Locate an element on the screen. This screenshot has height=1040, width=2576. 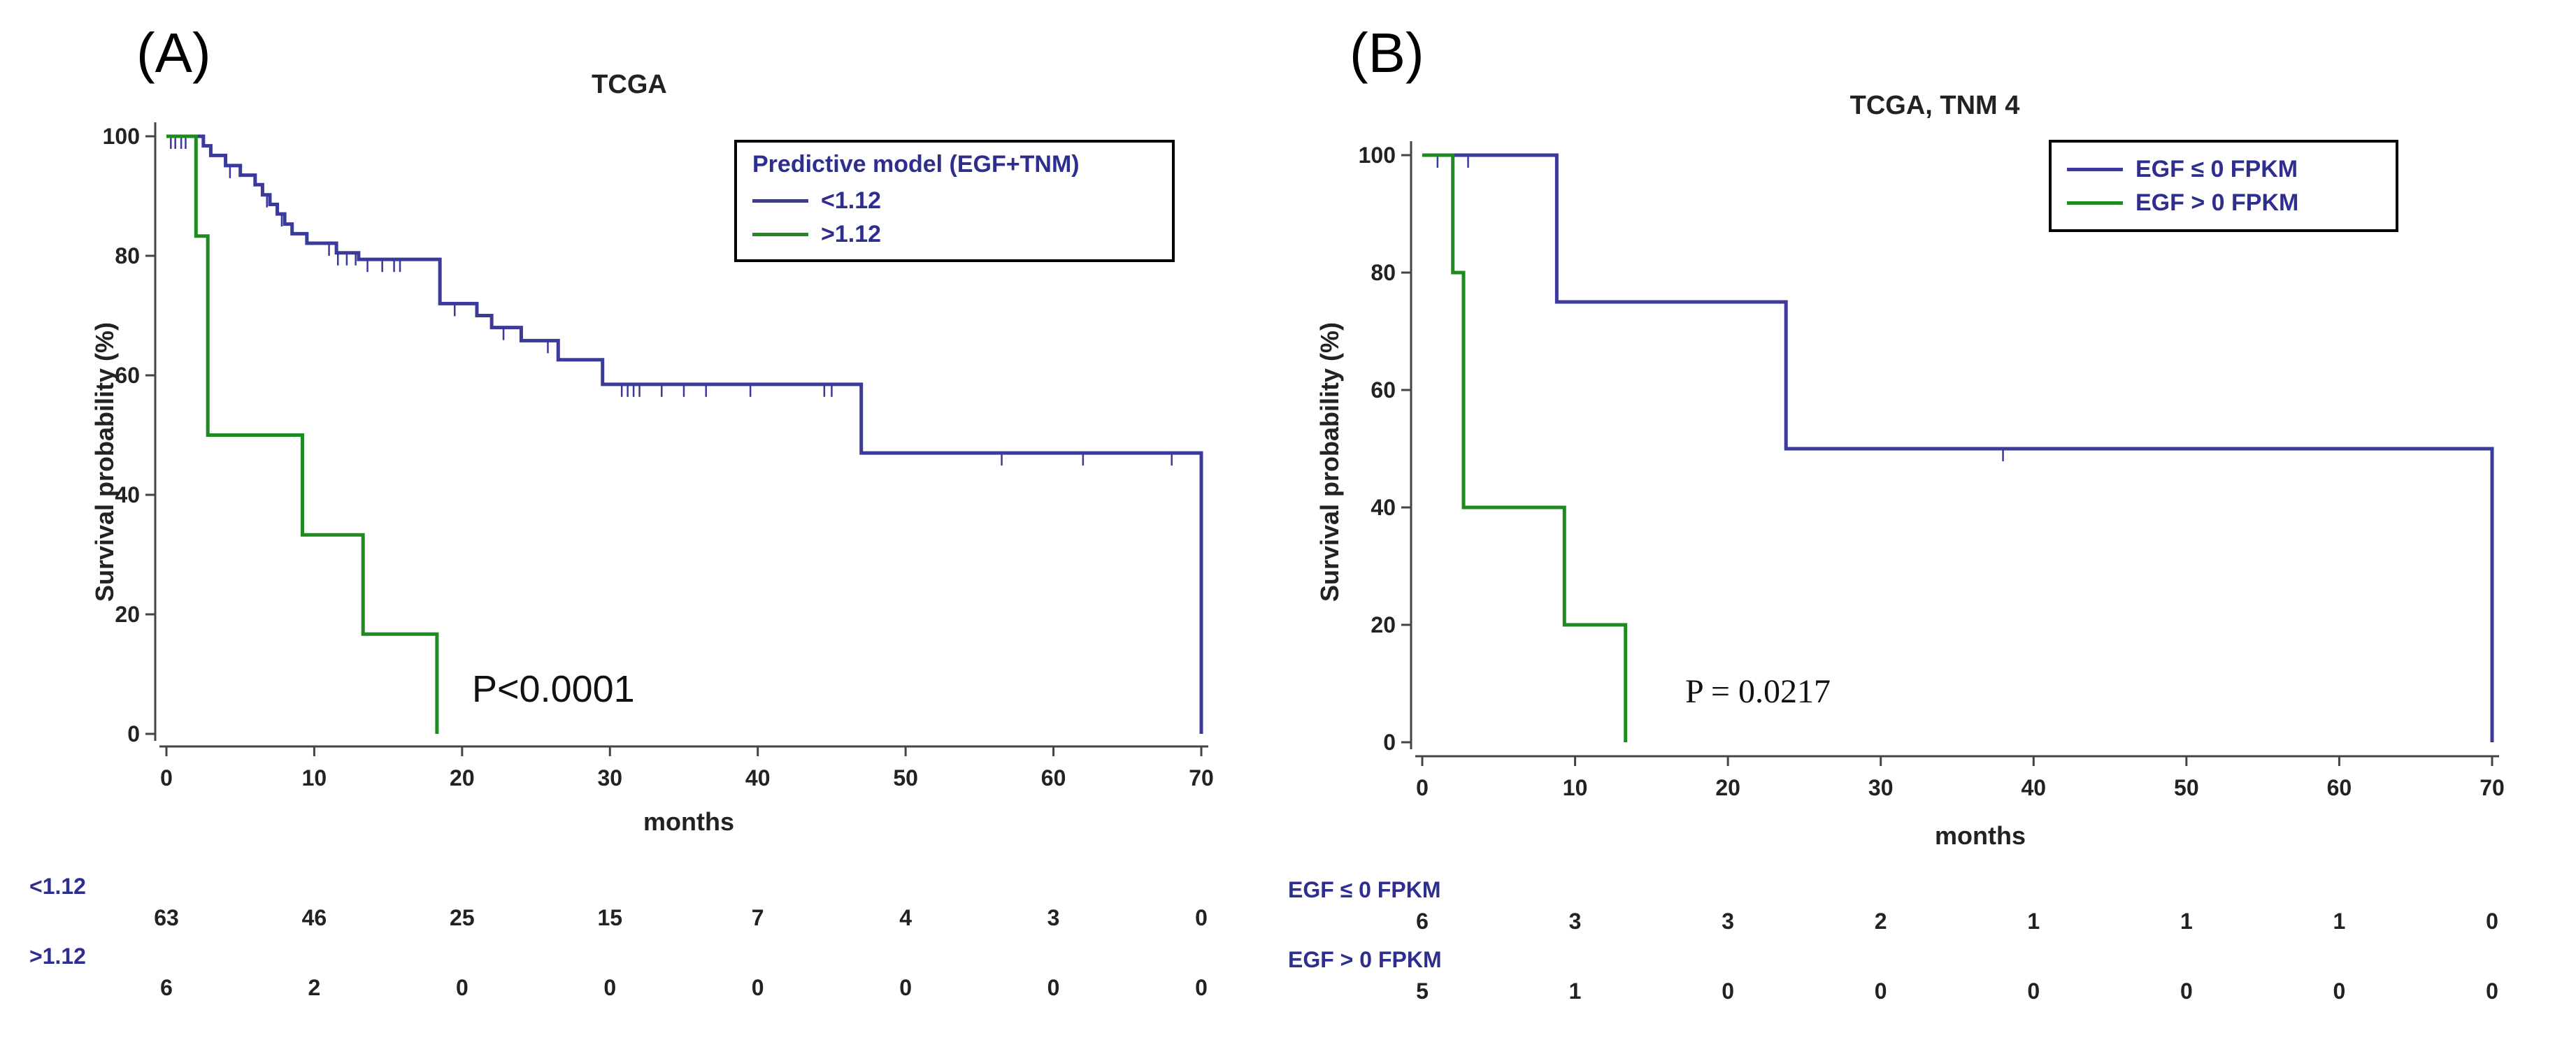
risk-row-label: <1.12 is located at coordinates (57, 886).